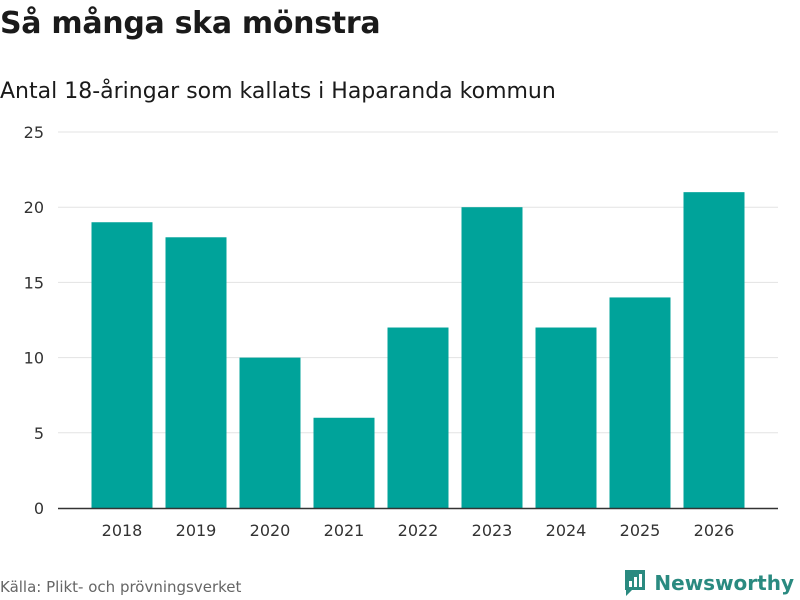 This screenshot has height=600, width=800. What do you see at coordinates (121, 587) in the screenshot?
I see `source-note: Källa: Plikt- och prövningsverket` at bounding box center [121, 587].